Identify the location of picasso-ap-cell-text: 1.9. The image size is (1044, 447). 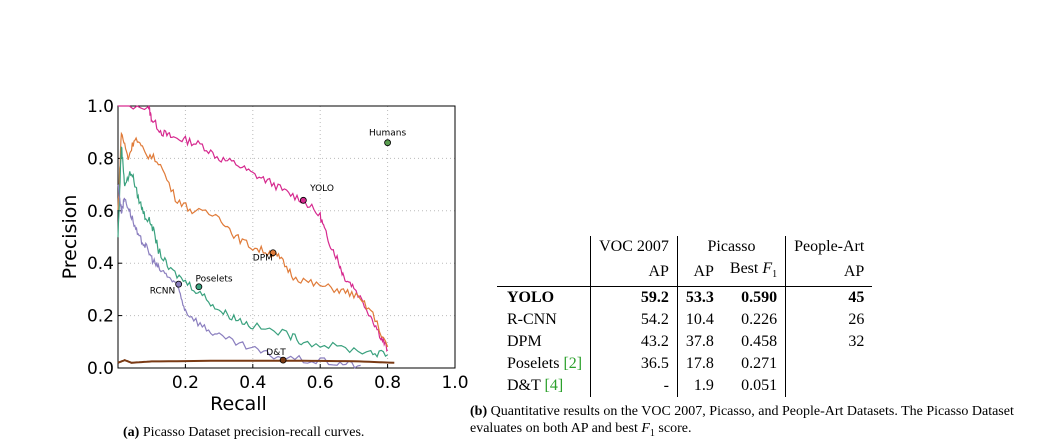
(703, 386).